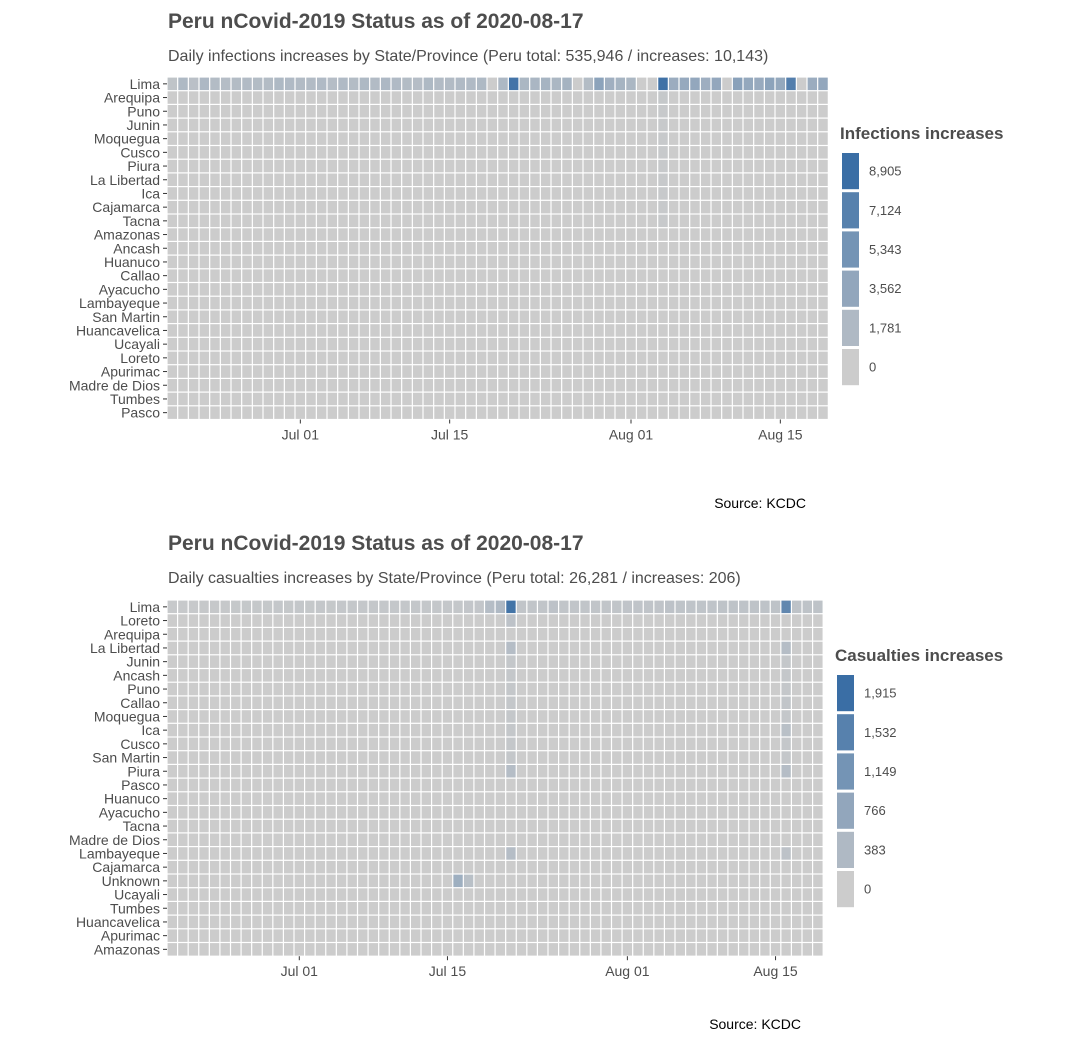 The width and height of the screenshot is (1069, 1041). Describe the element at coordinates (850, 249) in the screenshot. I see `legend-key` at that location.